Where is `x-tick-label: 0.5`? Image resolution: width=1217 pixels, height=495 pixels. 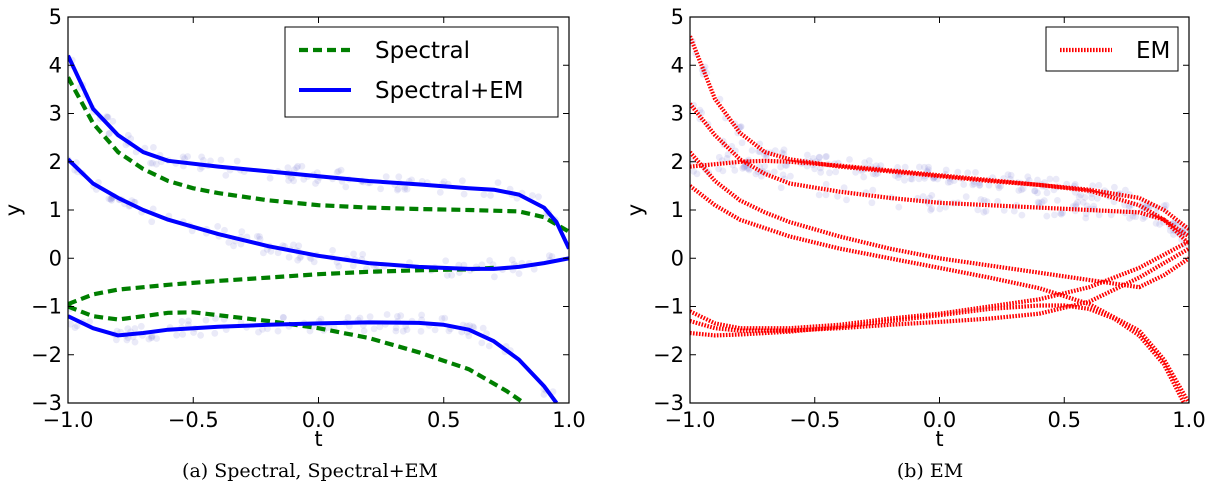
x-tick-label: 0.5 is located at coordinates (1064, 420).